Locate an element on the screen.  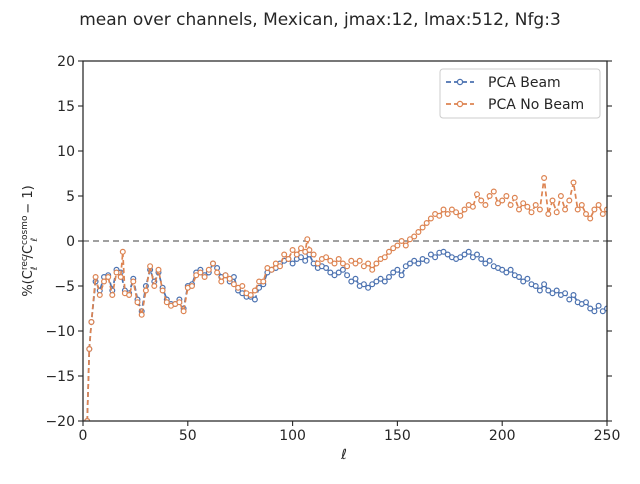
ylabel-sup-cosmo: cosmo is located at coordinates (25, 230).